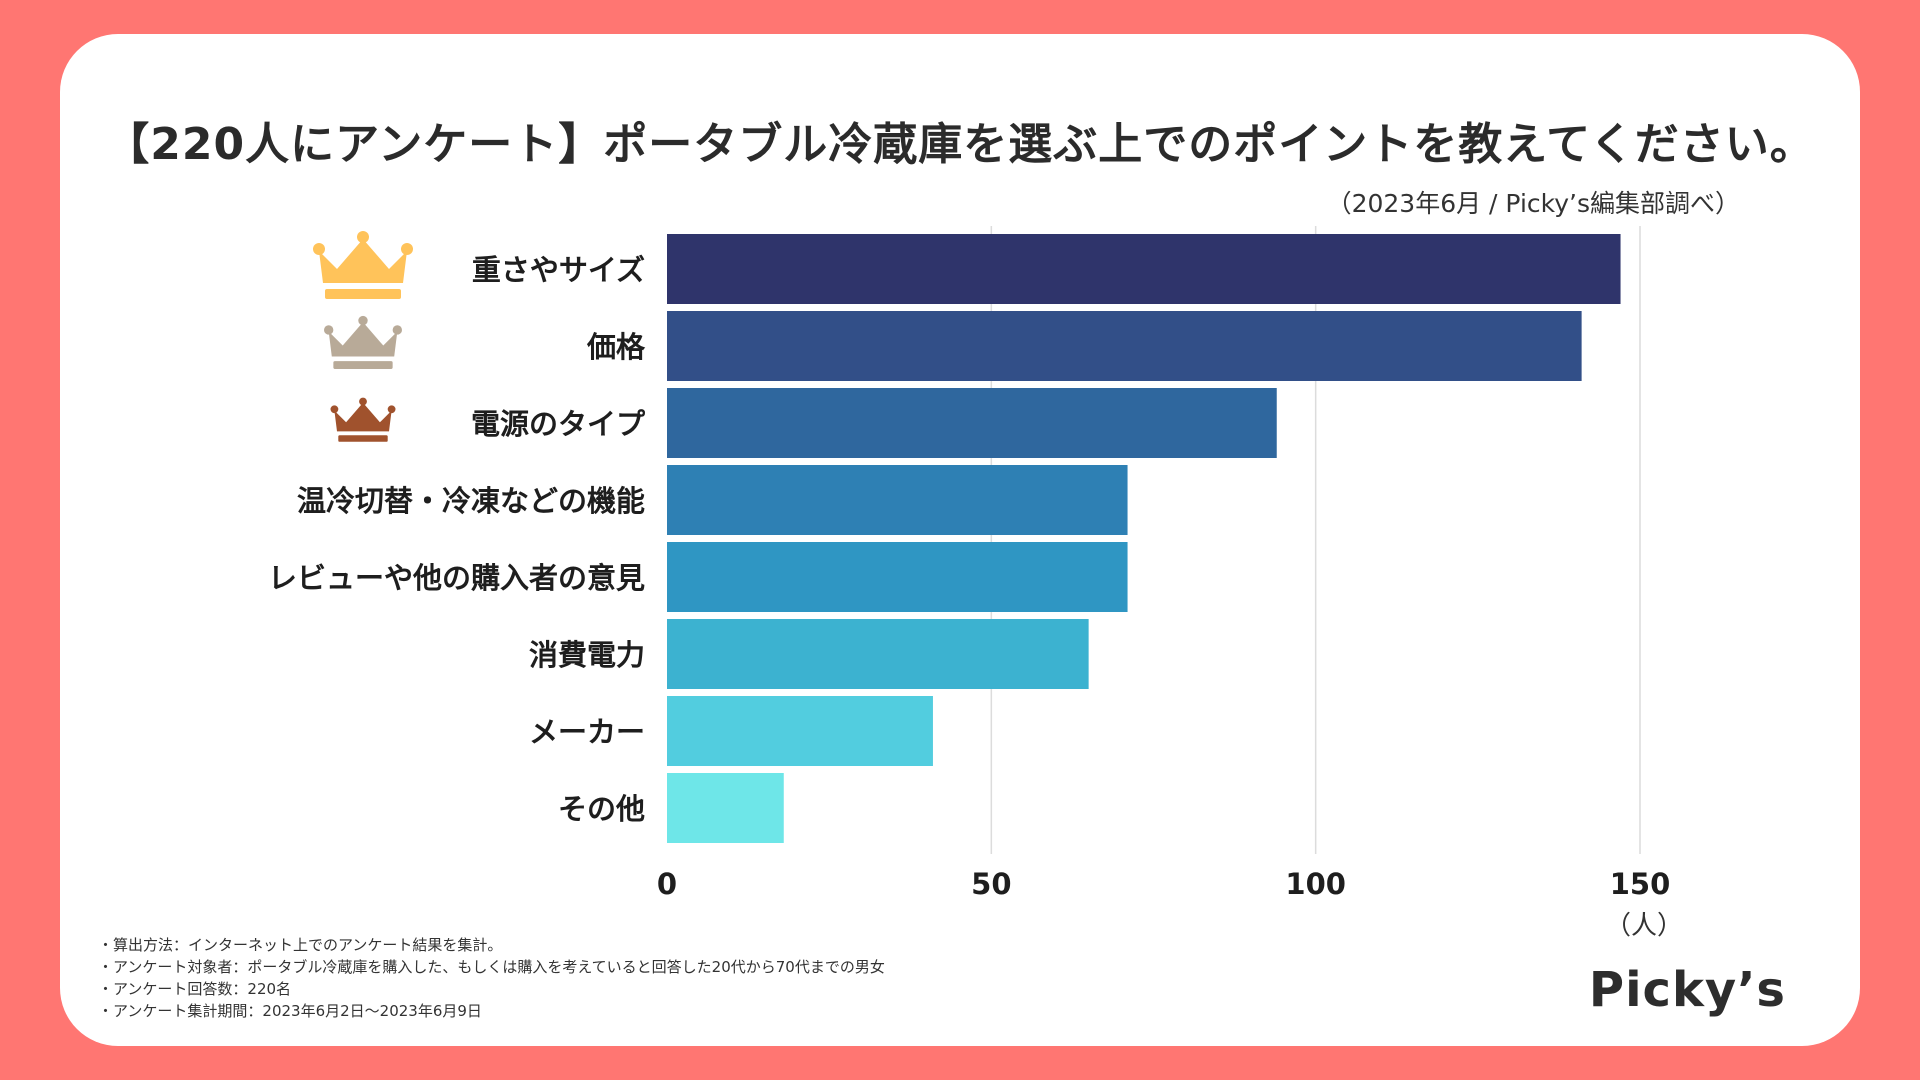 This screenshot has width=1920, height=1080. Describe the element at coordinates (363, 342) in the screenshot. I see `silver-crown-icon` at that location.